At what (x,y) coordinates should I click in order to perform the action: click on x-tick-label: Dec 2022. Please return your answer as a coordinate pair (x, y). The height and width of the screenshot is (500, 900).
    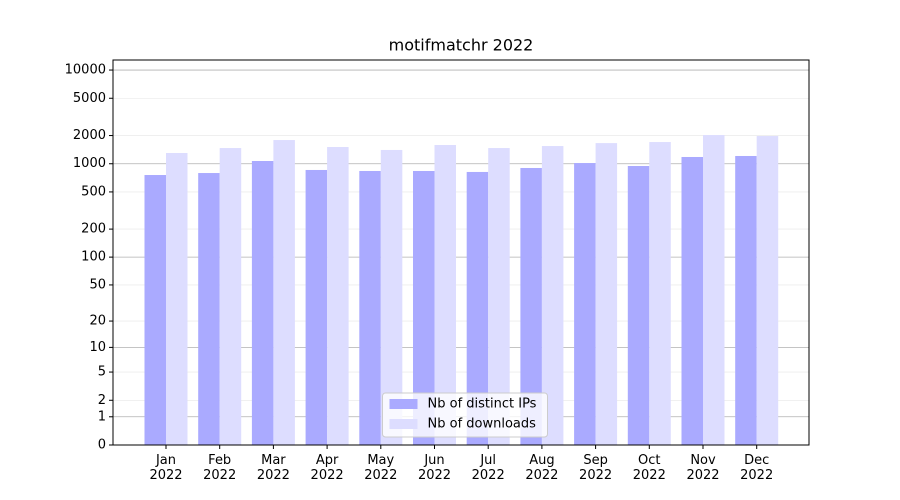
    Looking at the image, I should click on (757, 468).